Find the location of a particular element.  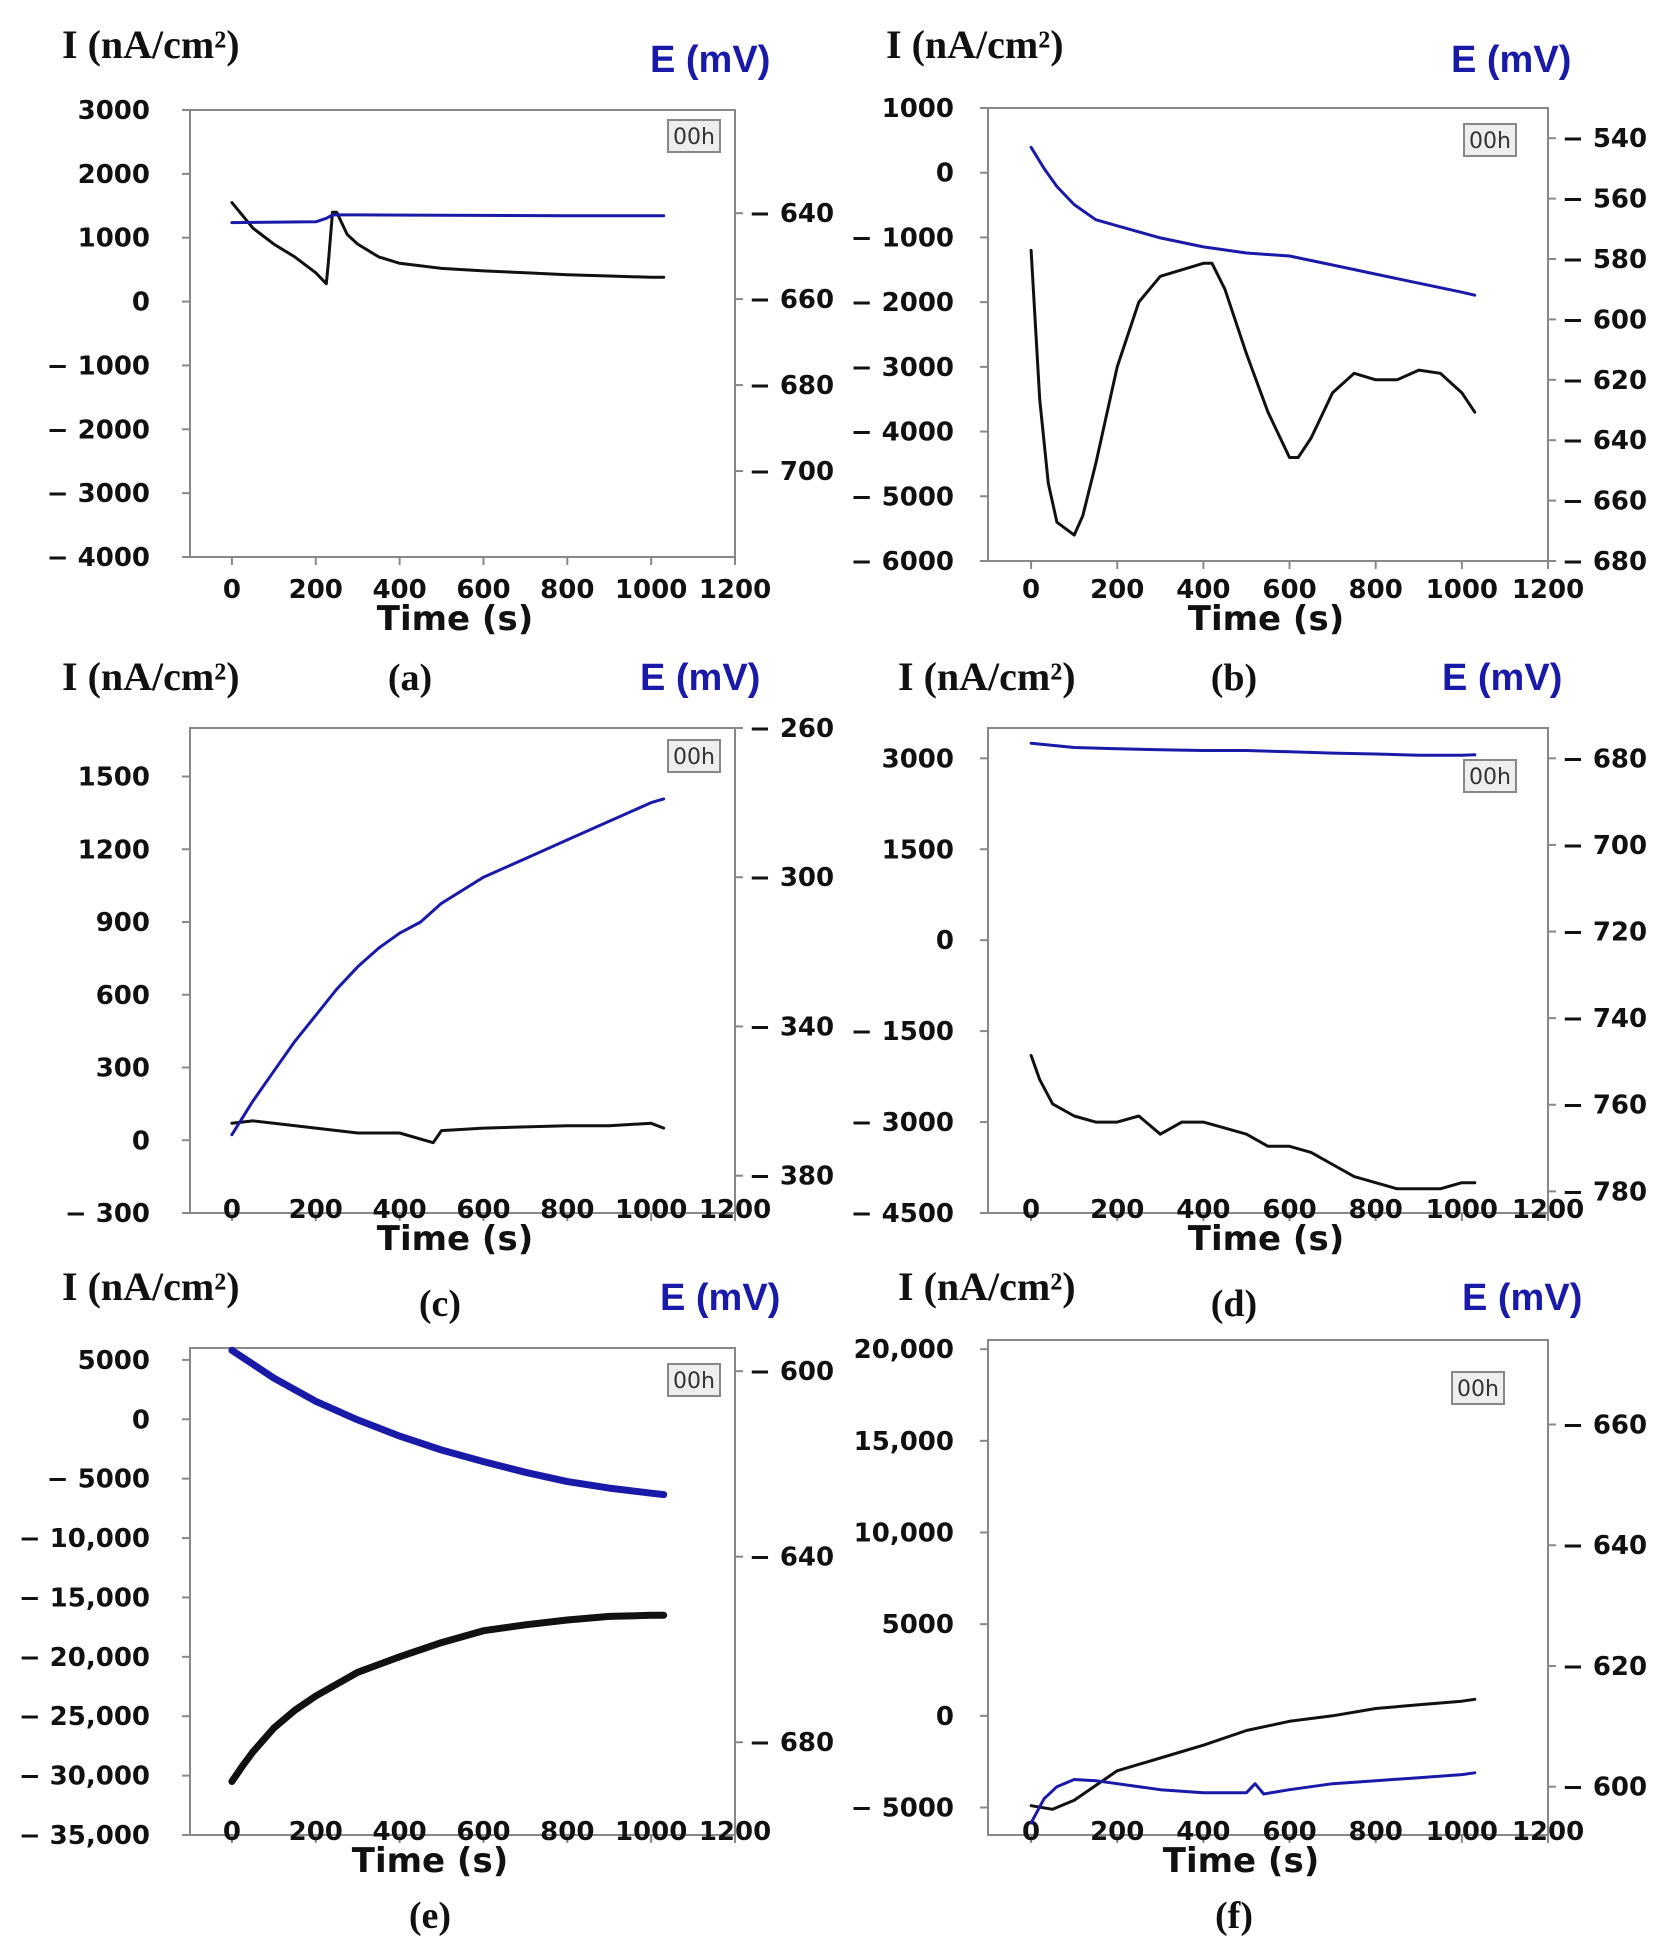

y-right-tick-label: − 340 is located at coordinates (791, 1027).